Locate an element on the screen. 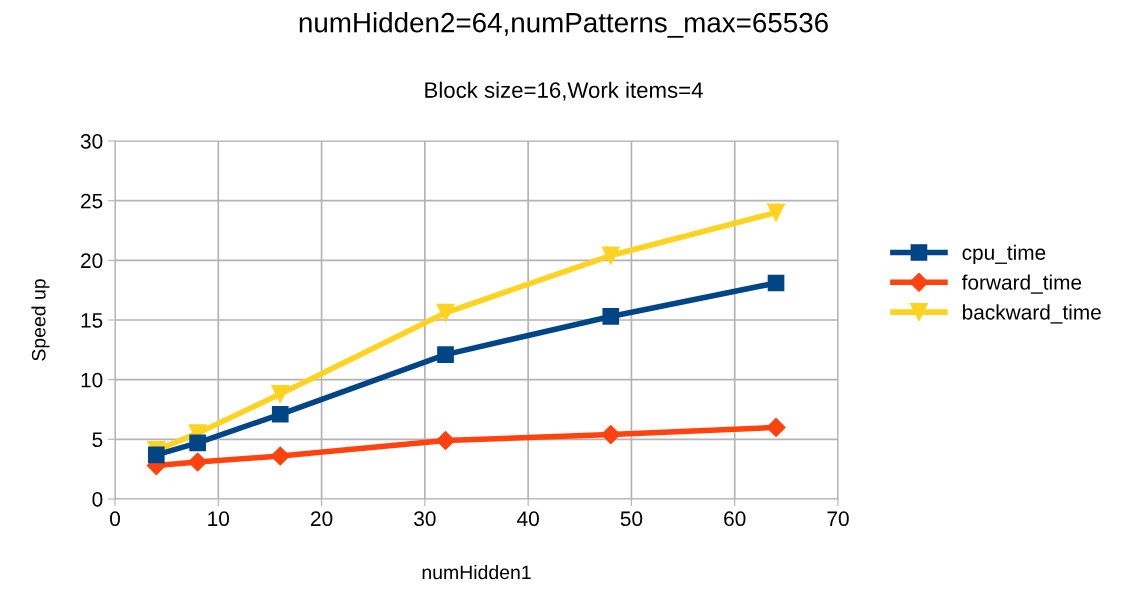 This screenshot has height=594, width=1127. x-tick-label: 30 is located at coordinates (425, 519).